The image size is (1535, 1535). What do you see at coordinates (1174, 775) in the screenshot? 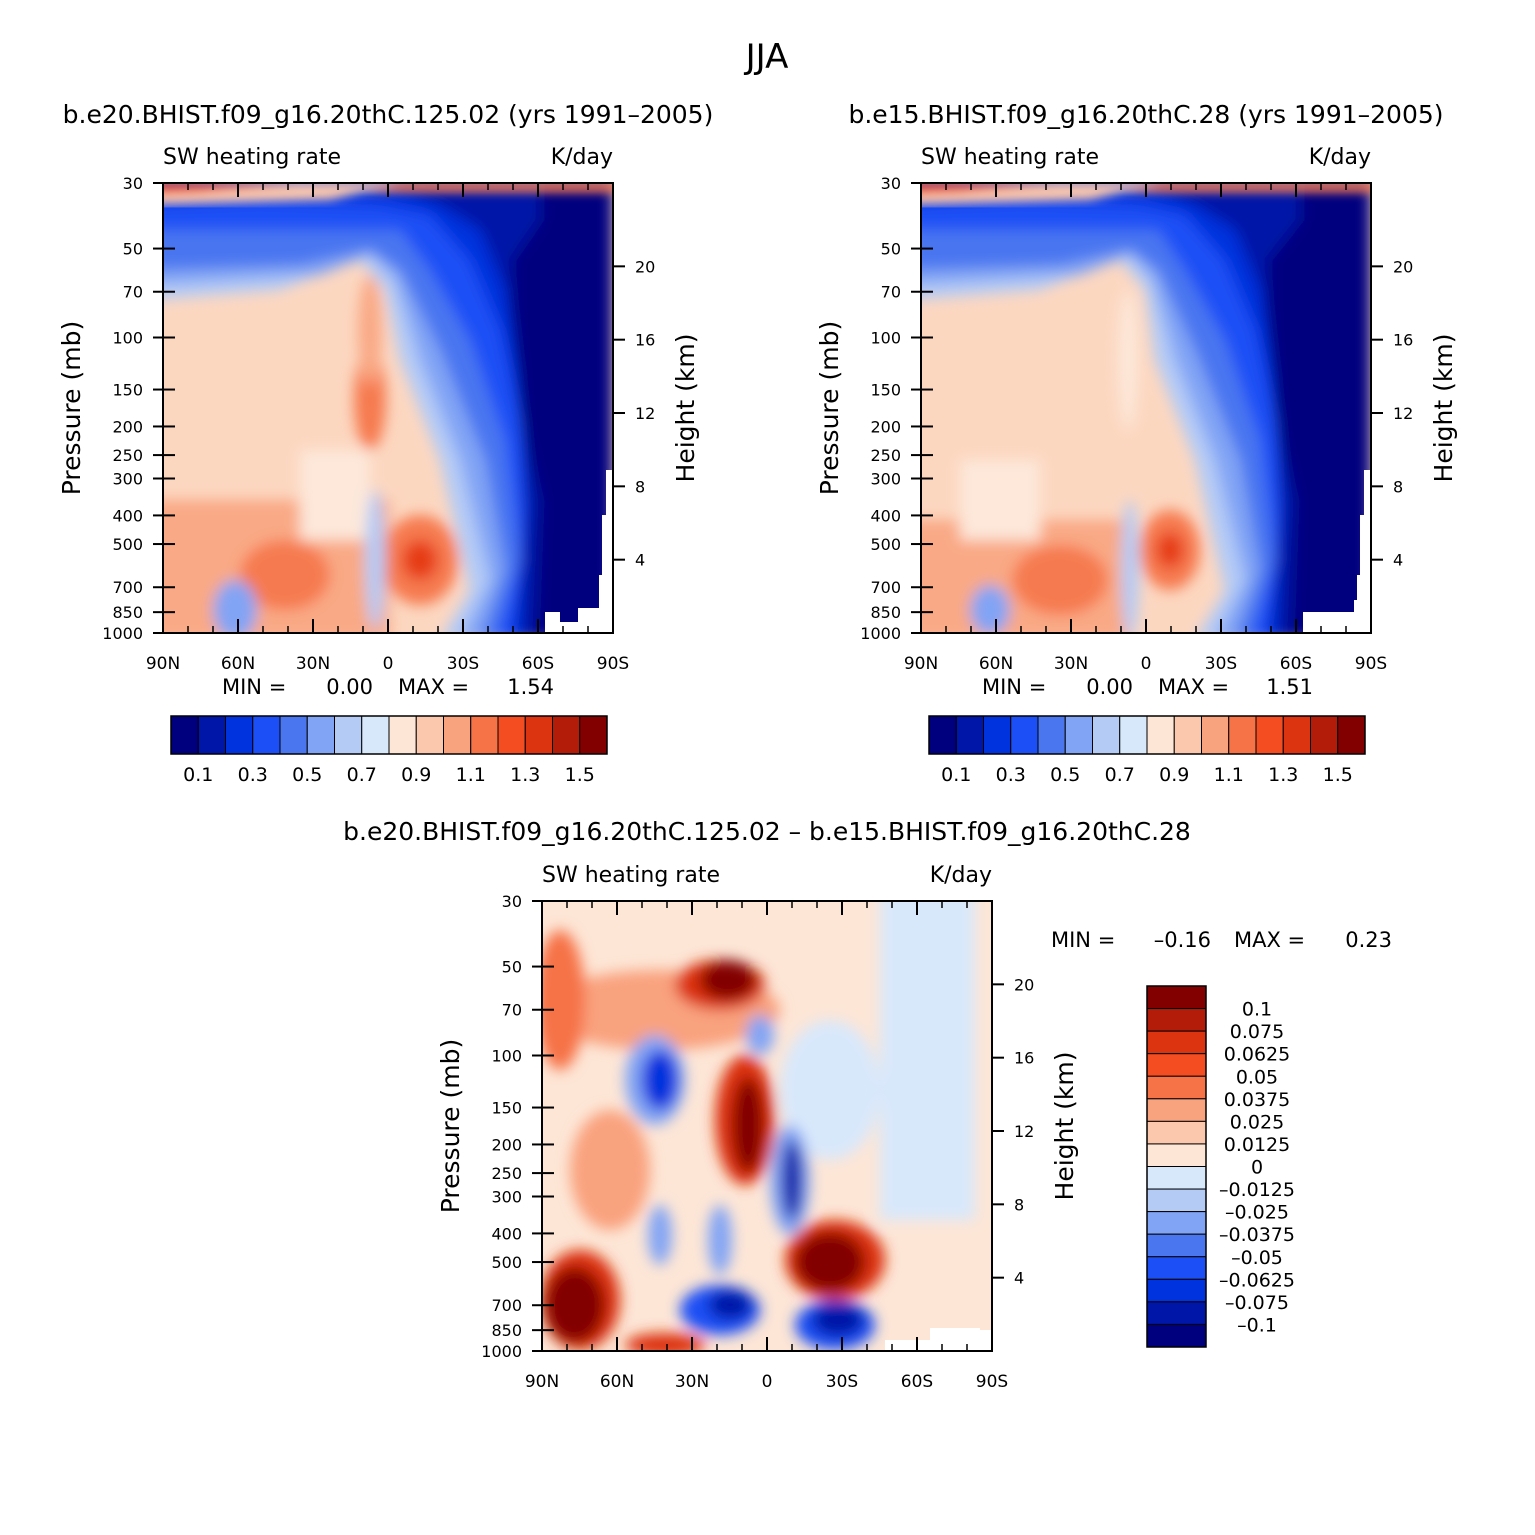
I see `colorbar-label: 0.9` at bounding box center [1174, 775].